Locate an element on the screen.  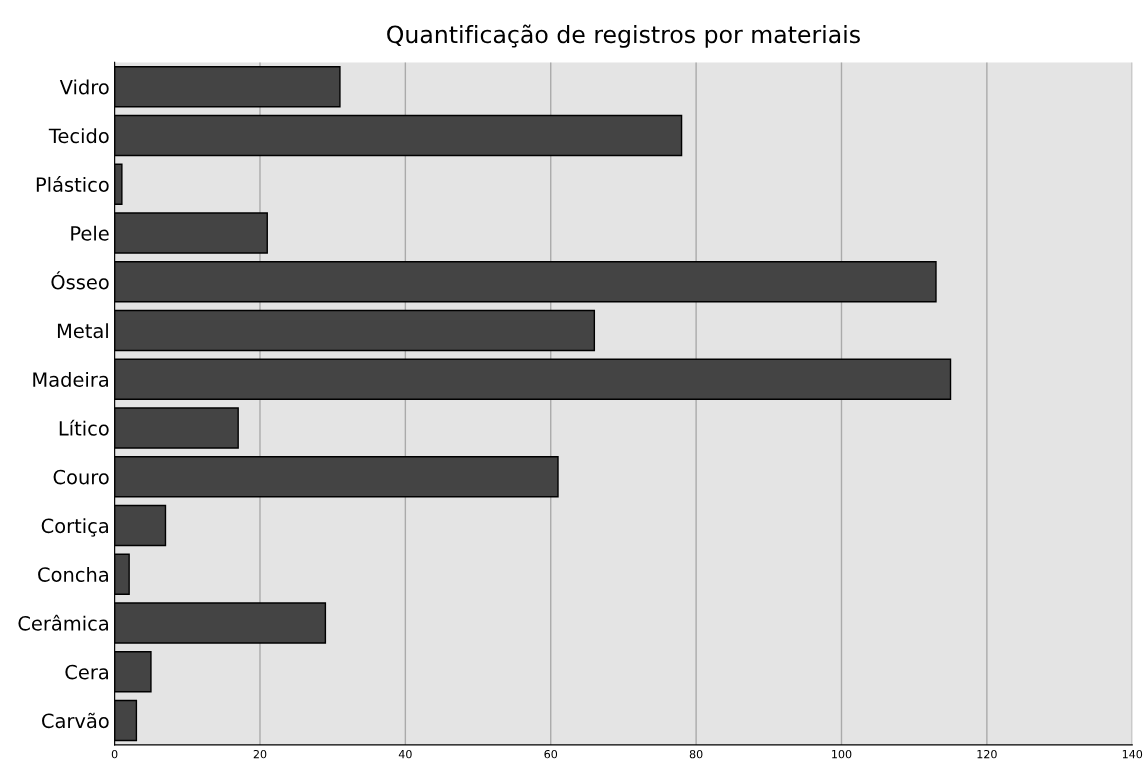
y-tick-label: Cera is located at coordinates (86, 672).